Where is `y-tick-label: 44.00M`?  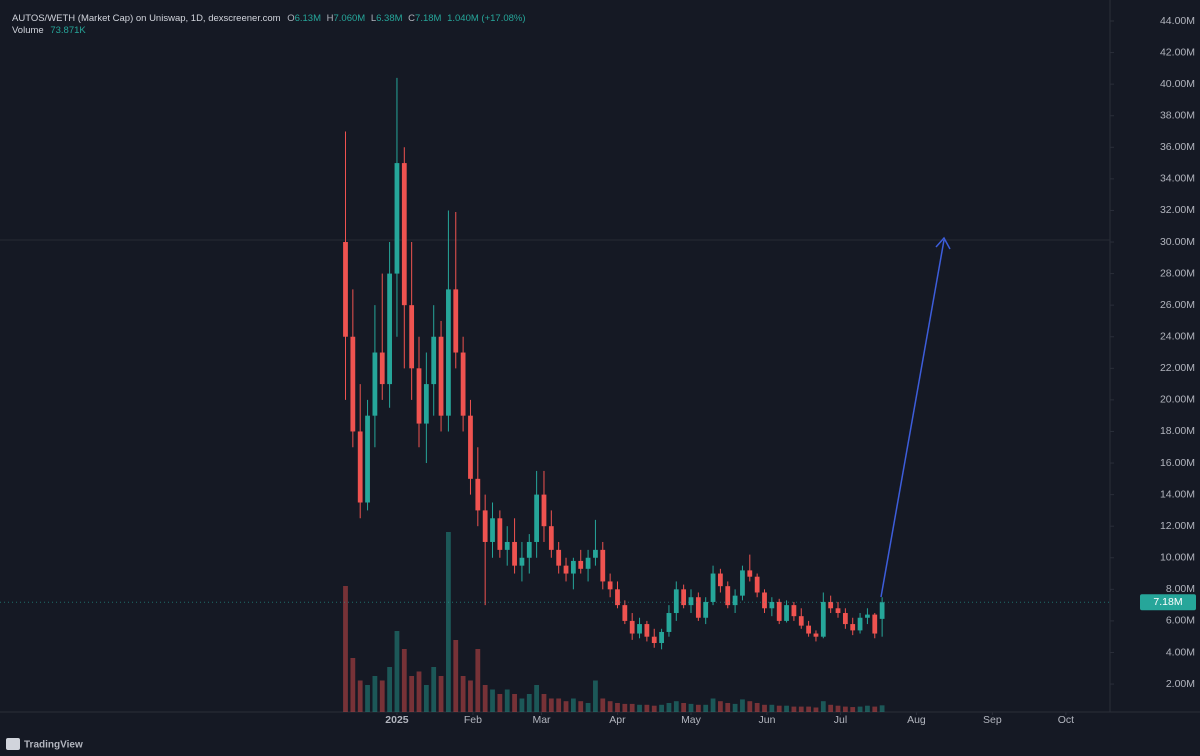
y-tick-label: 44.00M is located at coordinates (1177, 21).